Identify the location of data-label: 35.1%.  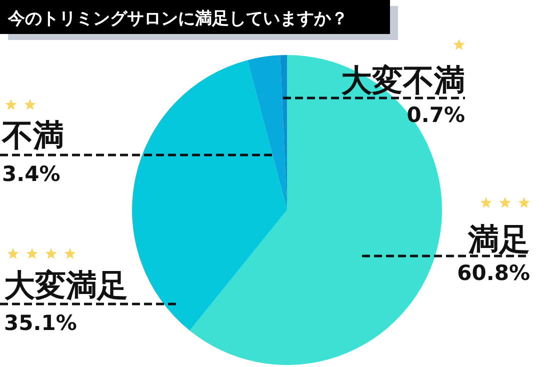
(40, 323).